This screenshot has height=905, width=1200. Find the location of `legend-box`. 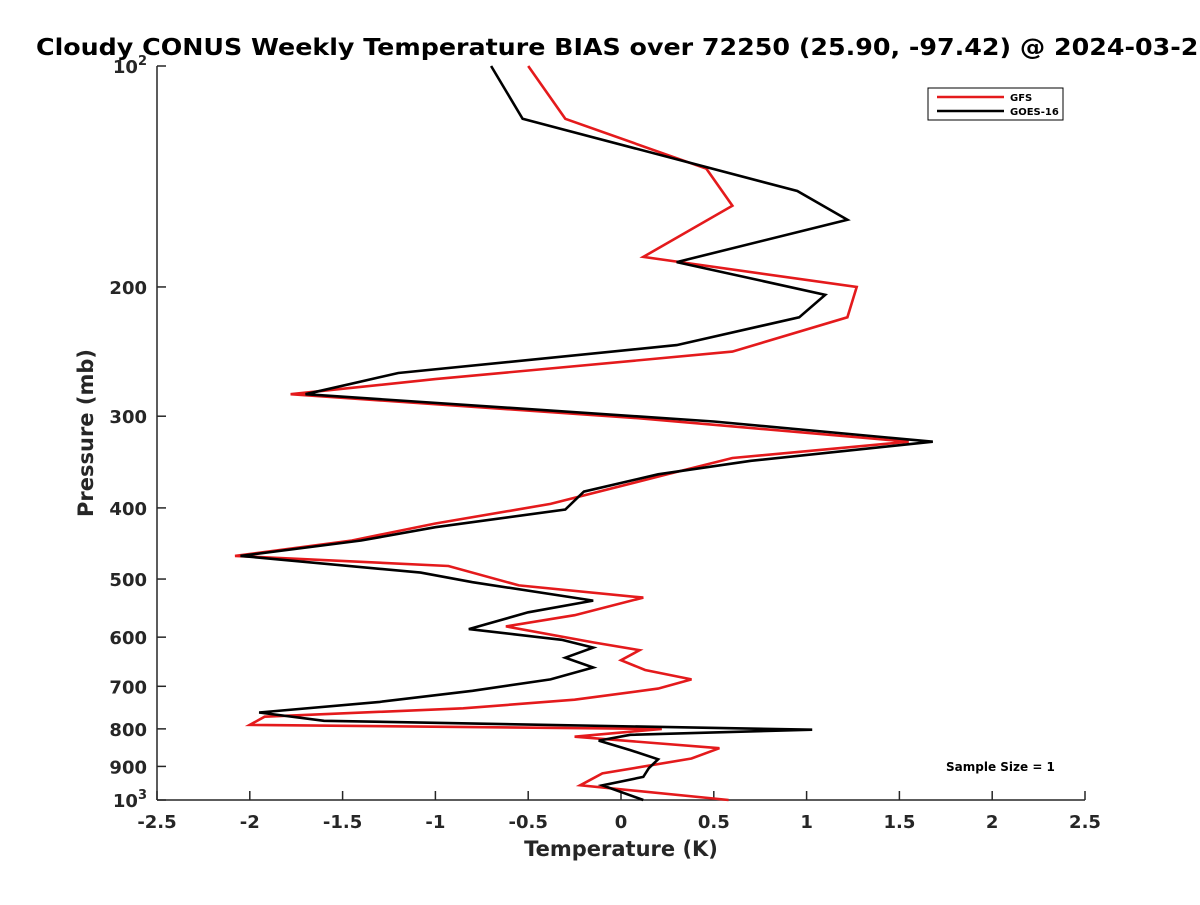

legend-box is located at coordinates (995, 104).